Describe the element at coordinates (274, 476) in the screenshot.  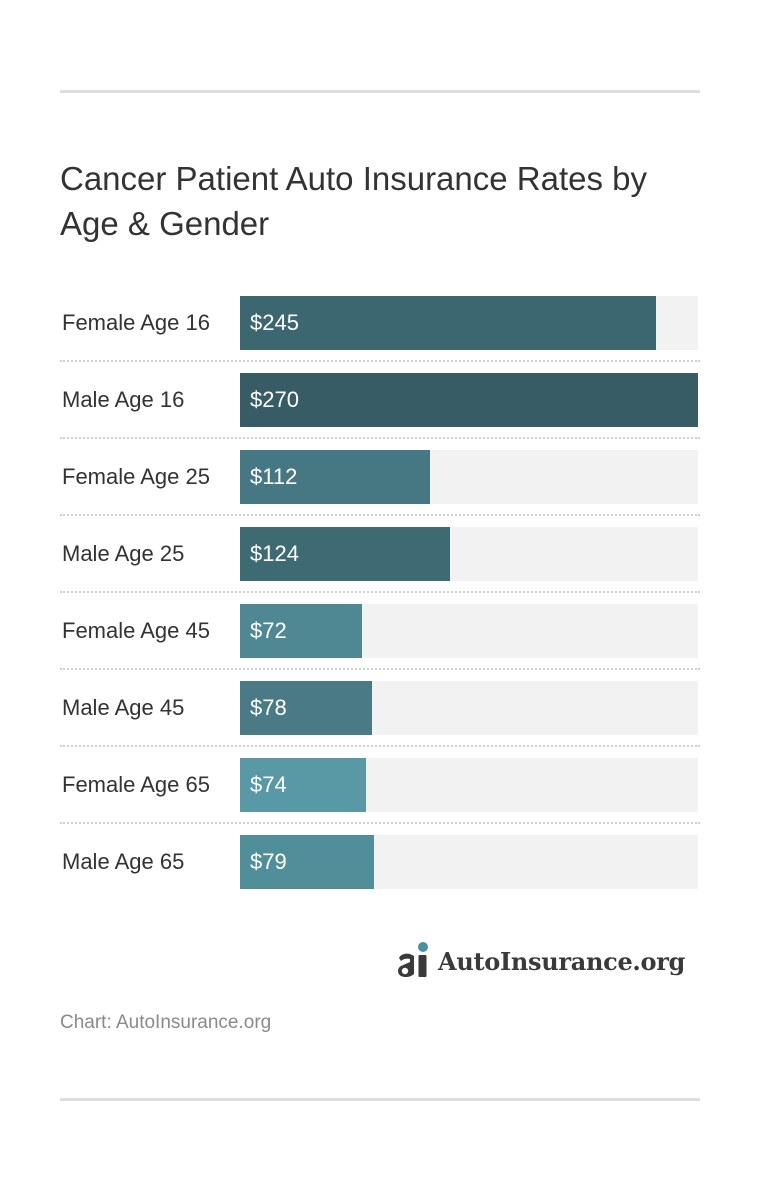
I see `value-label: $112` at that location.